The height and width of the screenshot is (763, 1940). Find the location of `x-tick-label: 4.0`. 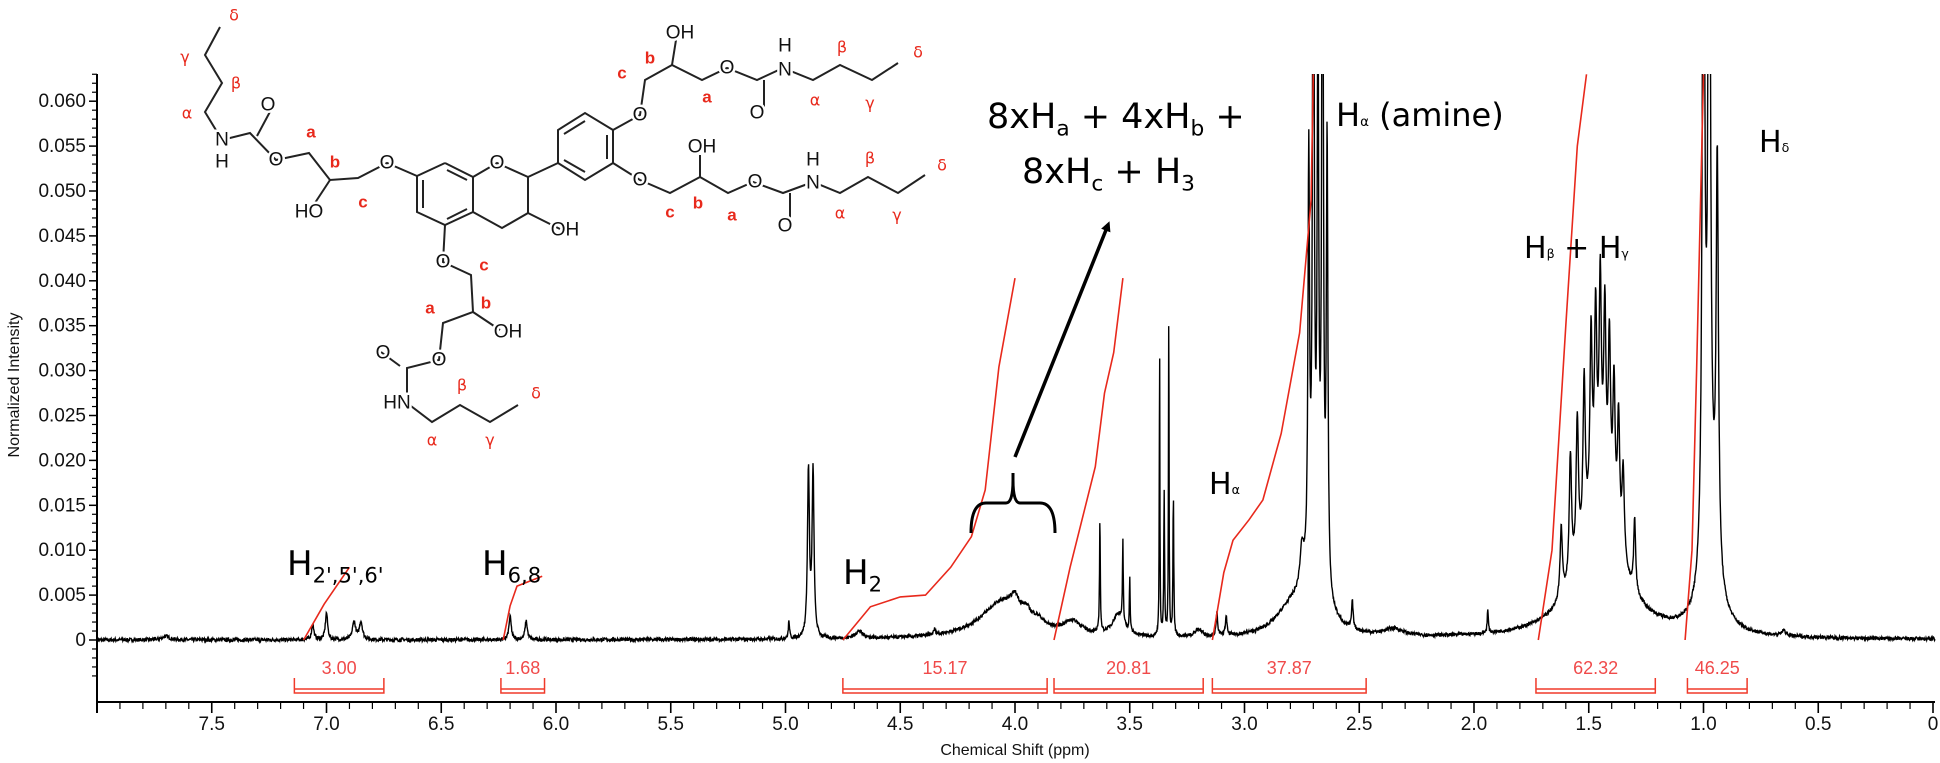

x-tick-label: 4.0 is located at coordinates (1015, 724).